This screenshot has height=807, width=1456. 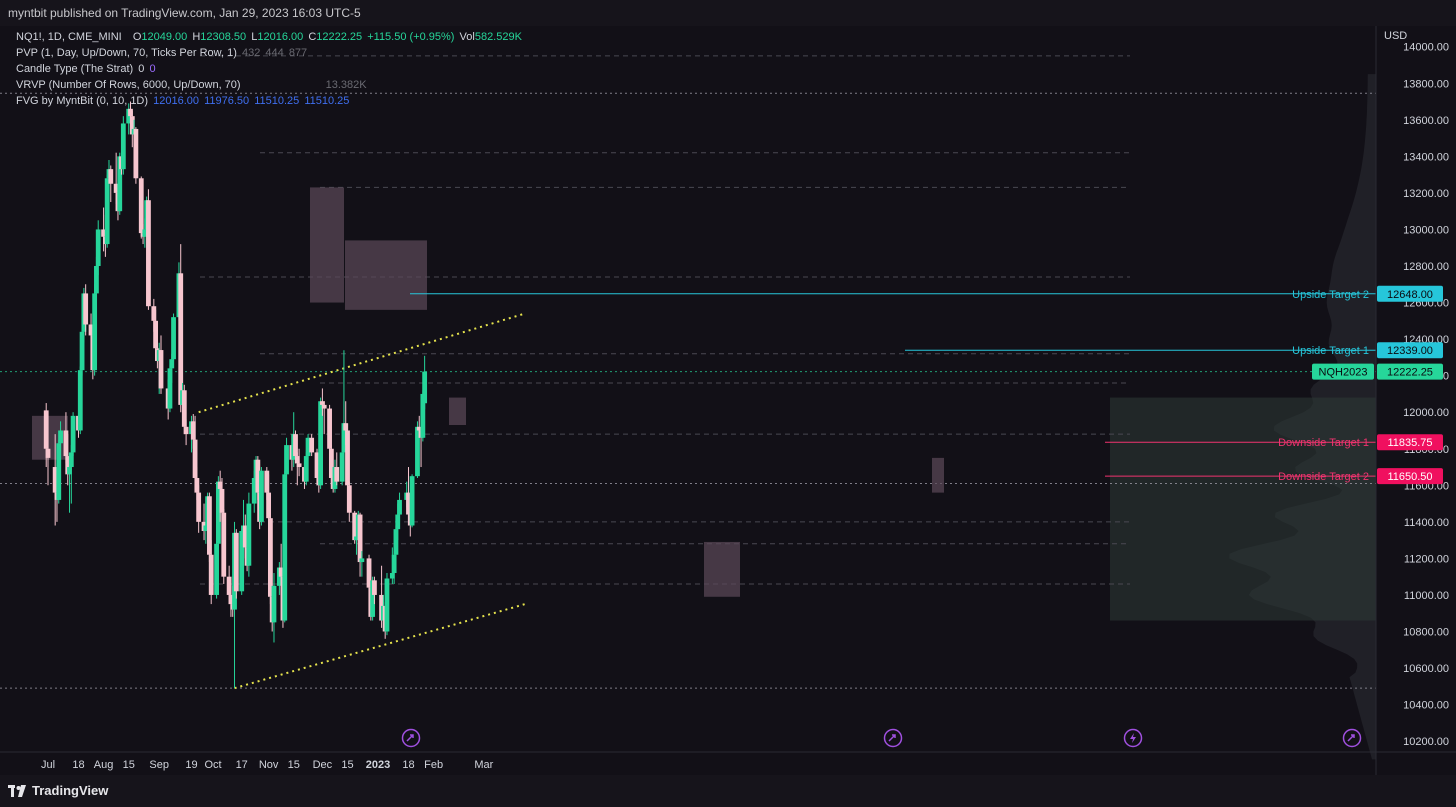 What do you see at coordinates (70, 790) in the screenshot?
I see `brand-name: TradingView` at bounding box center [70, 790].